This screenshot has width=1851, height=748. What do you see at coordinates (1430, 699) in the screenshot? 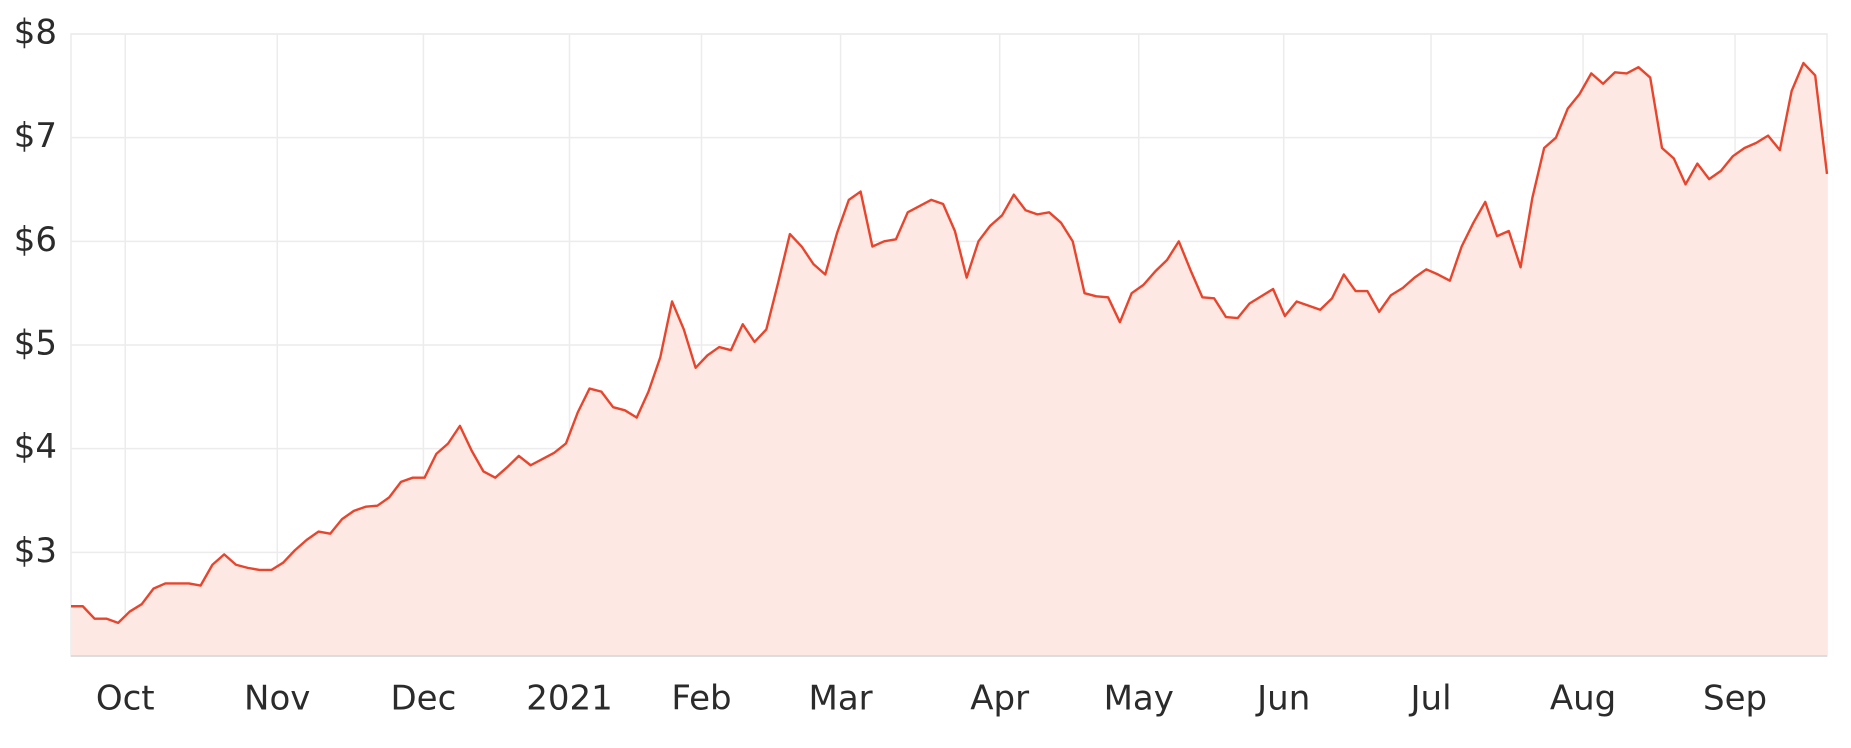
I see `x-tick-label: Jul` at bounding box center [1430, 699].